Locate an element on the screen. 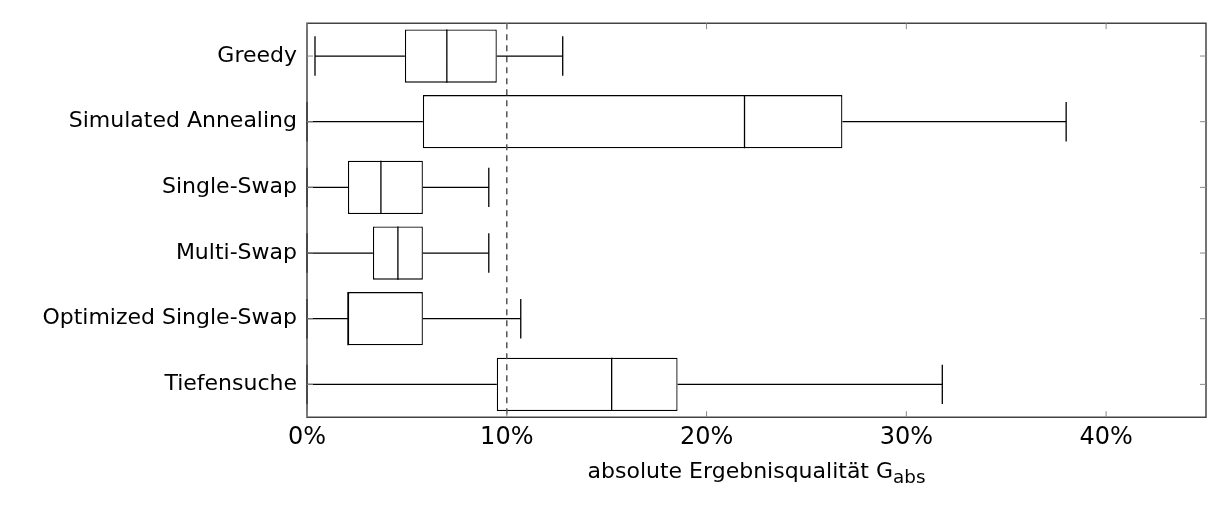  y-tick-label: Tiefensuche is located at coordinates (230, 383).